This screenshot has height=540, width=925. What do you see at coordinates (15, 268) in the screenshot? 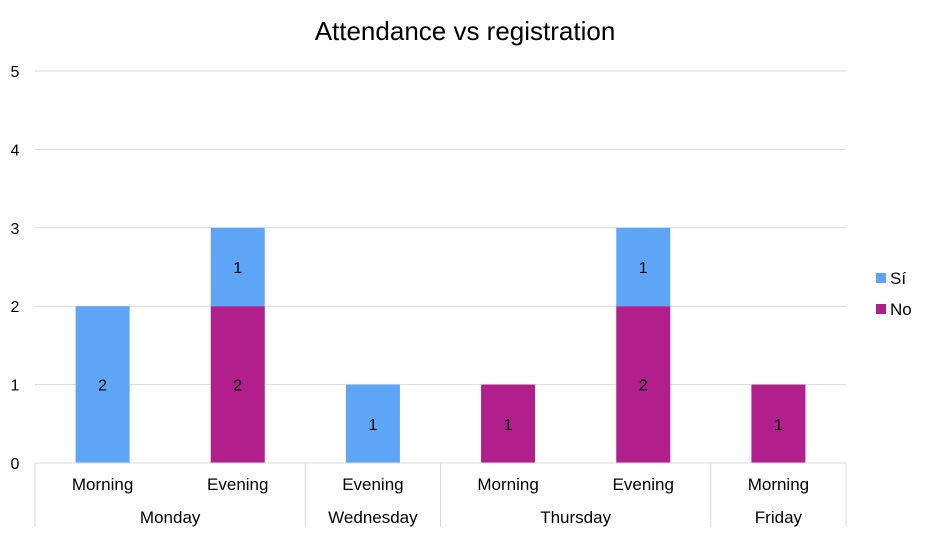
I see `y-axis: 0 1 2 3 4 5` at bounding box center [15, 268].